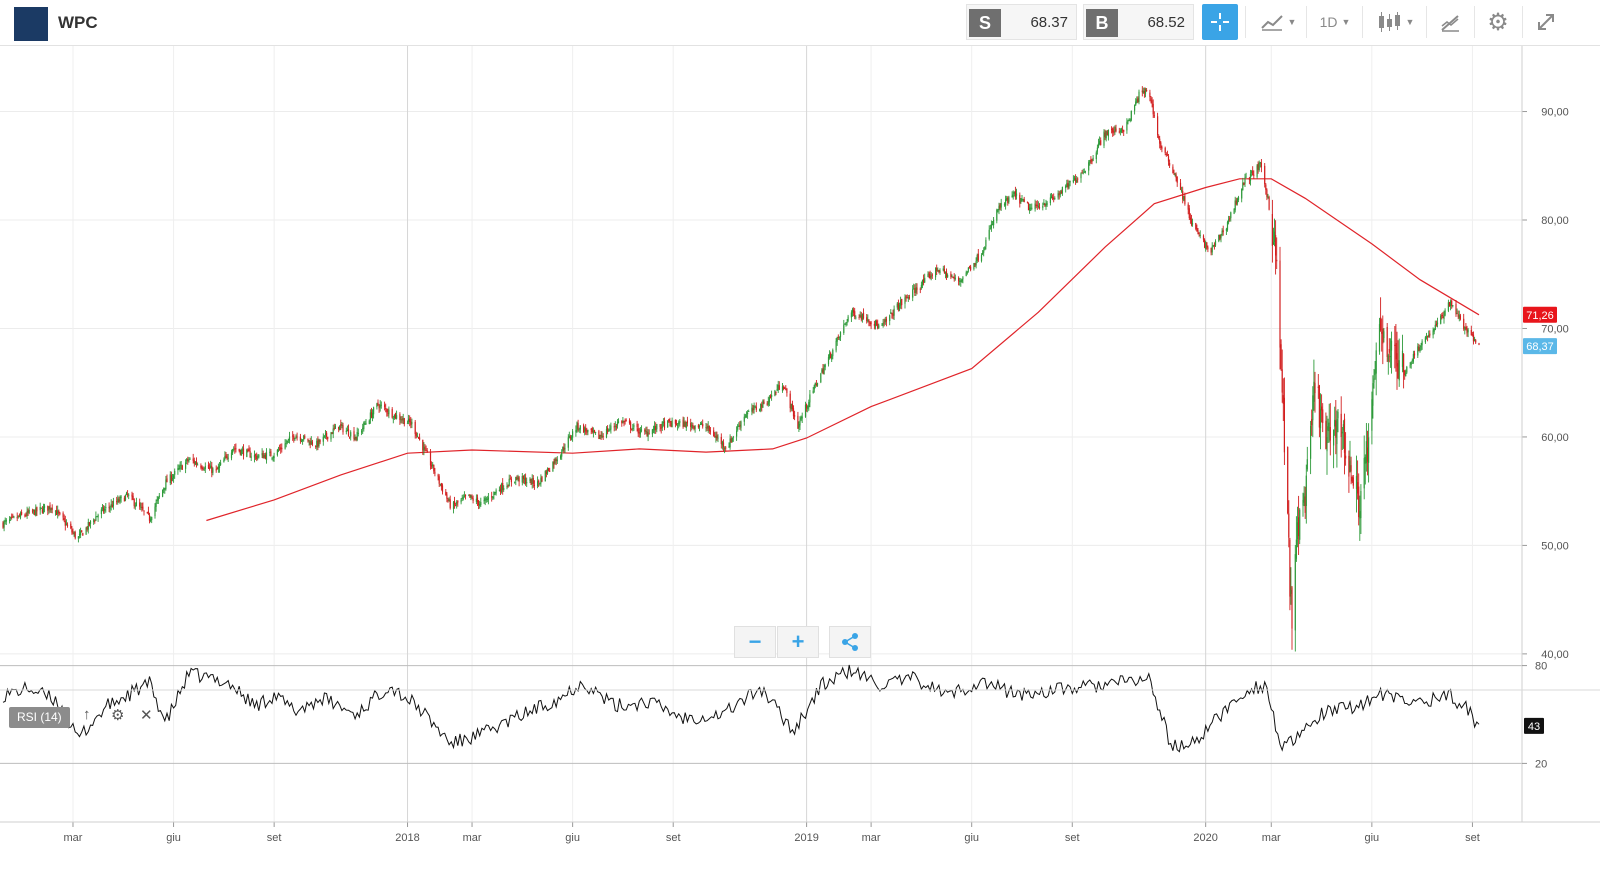  Describe the element at coordinates (118, 715) in the screenshot. I see `gear-icon: ⚙` at that location.